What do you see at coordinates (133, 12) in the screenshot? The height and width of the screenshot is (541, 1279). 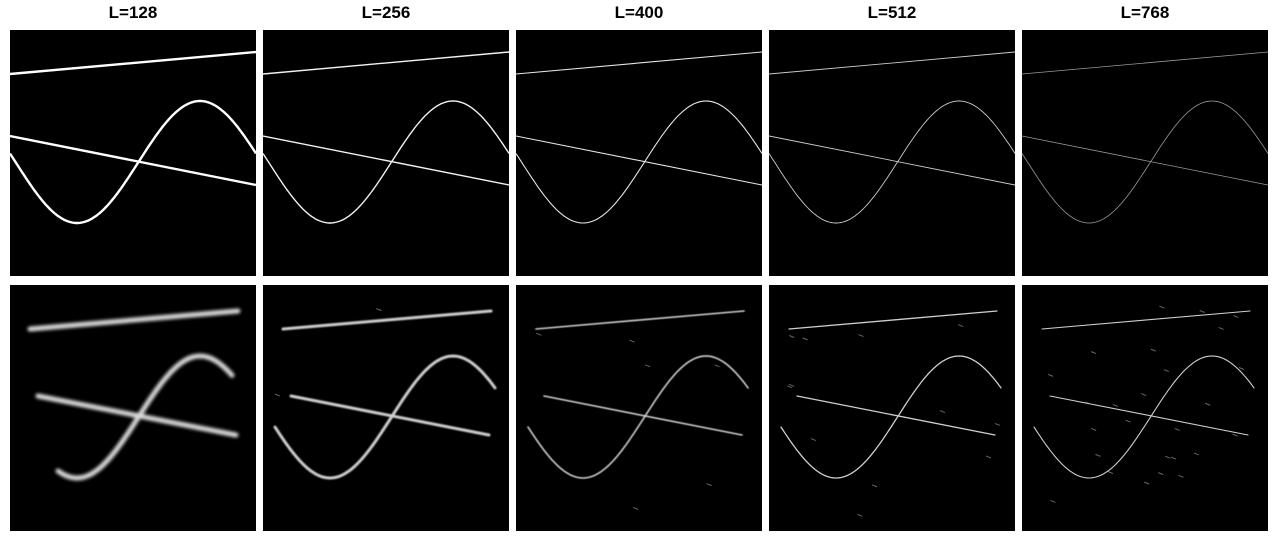 I see `column-title-1: L=128` at bounding box center [133, 12].